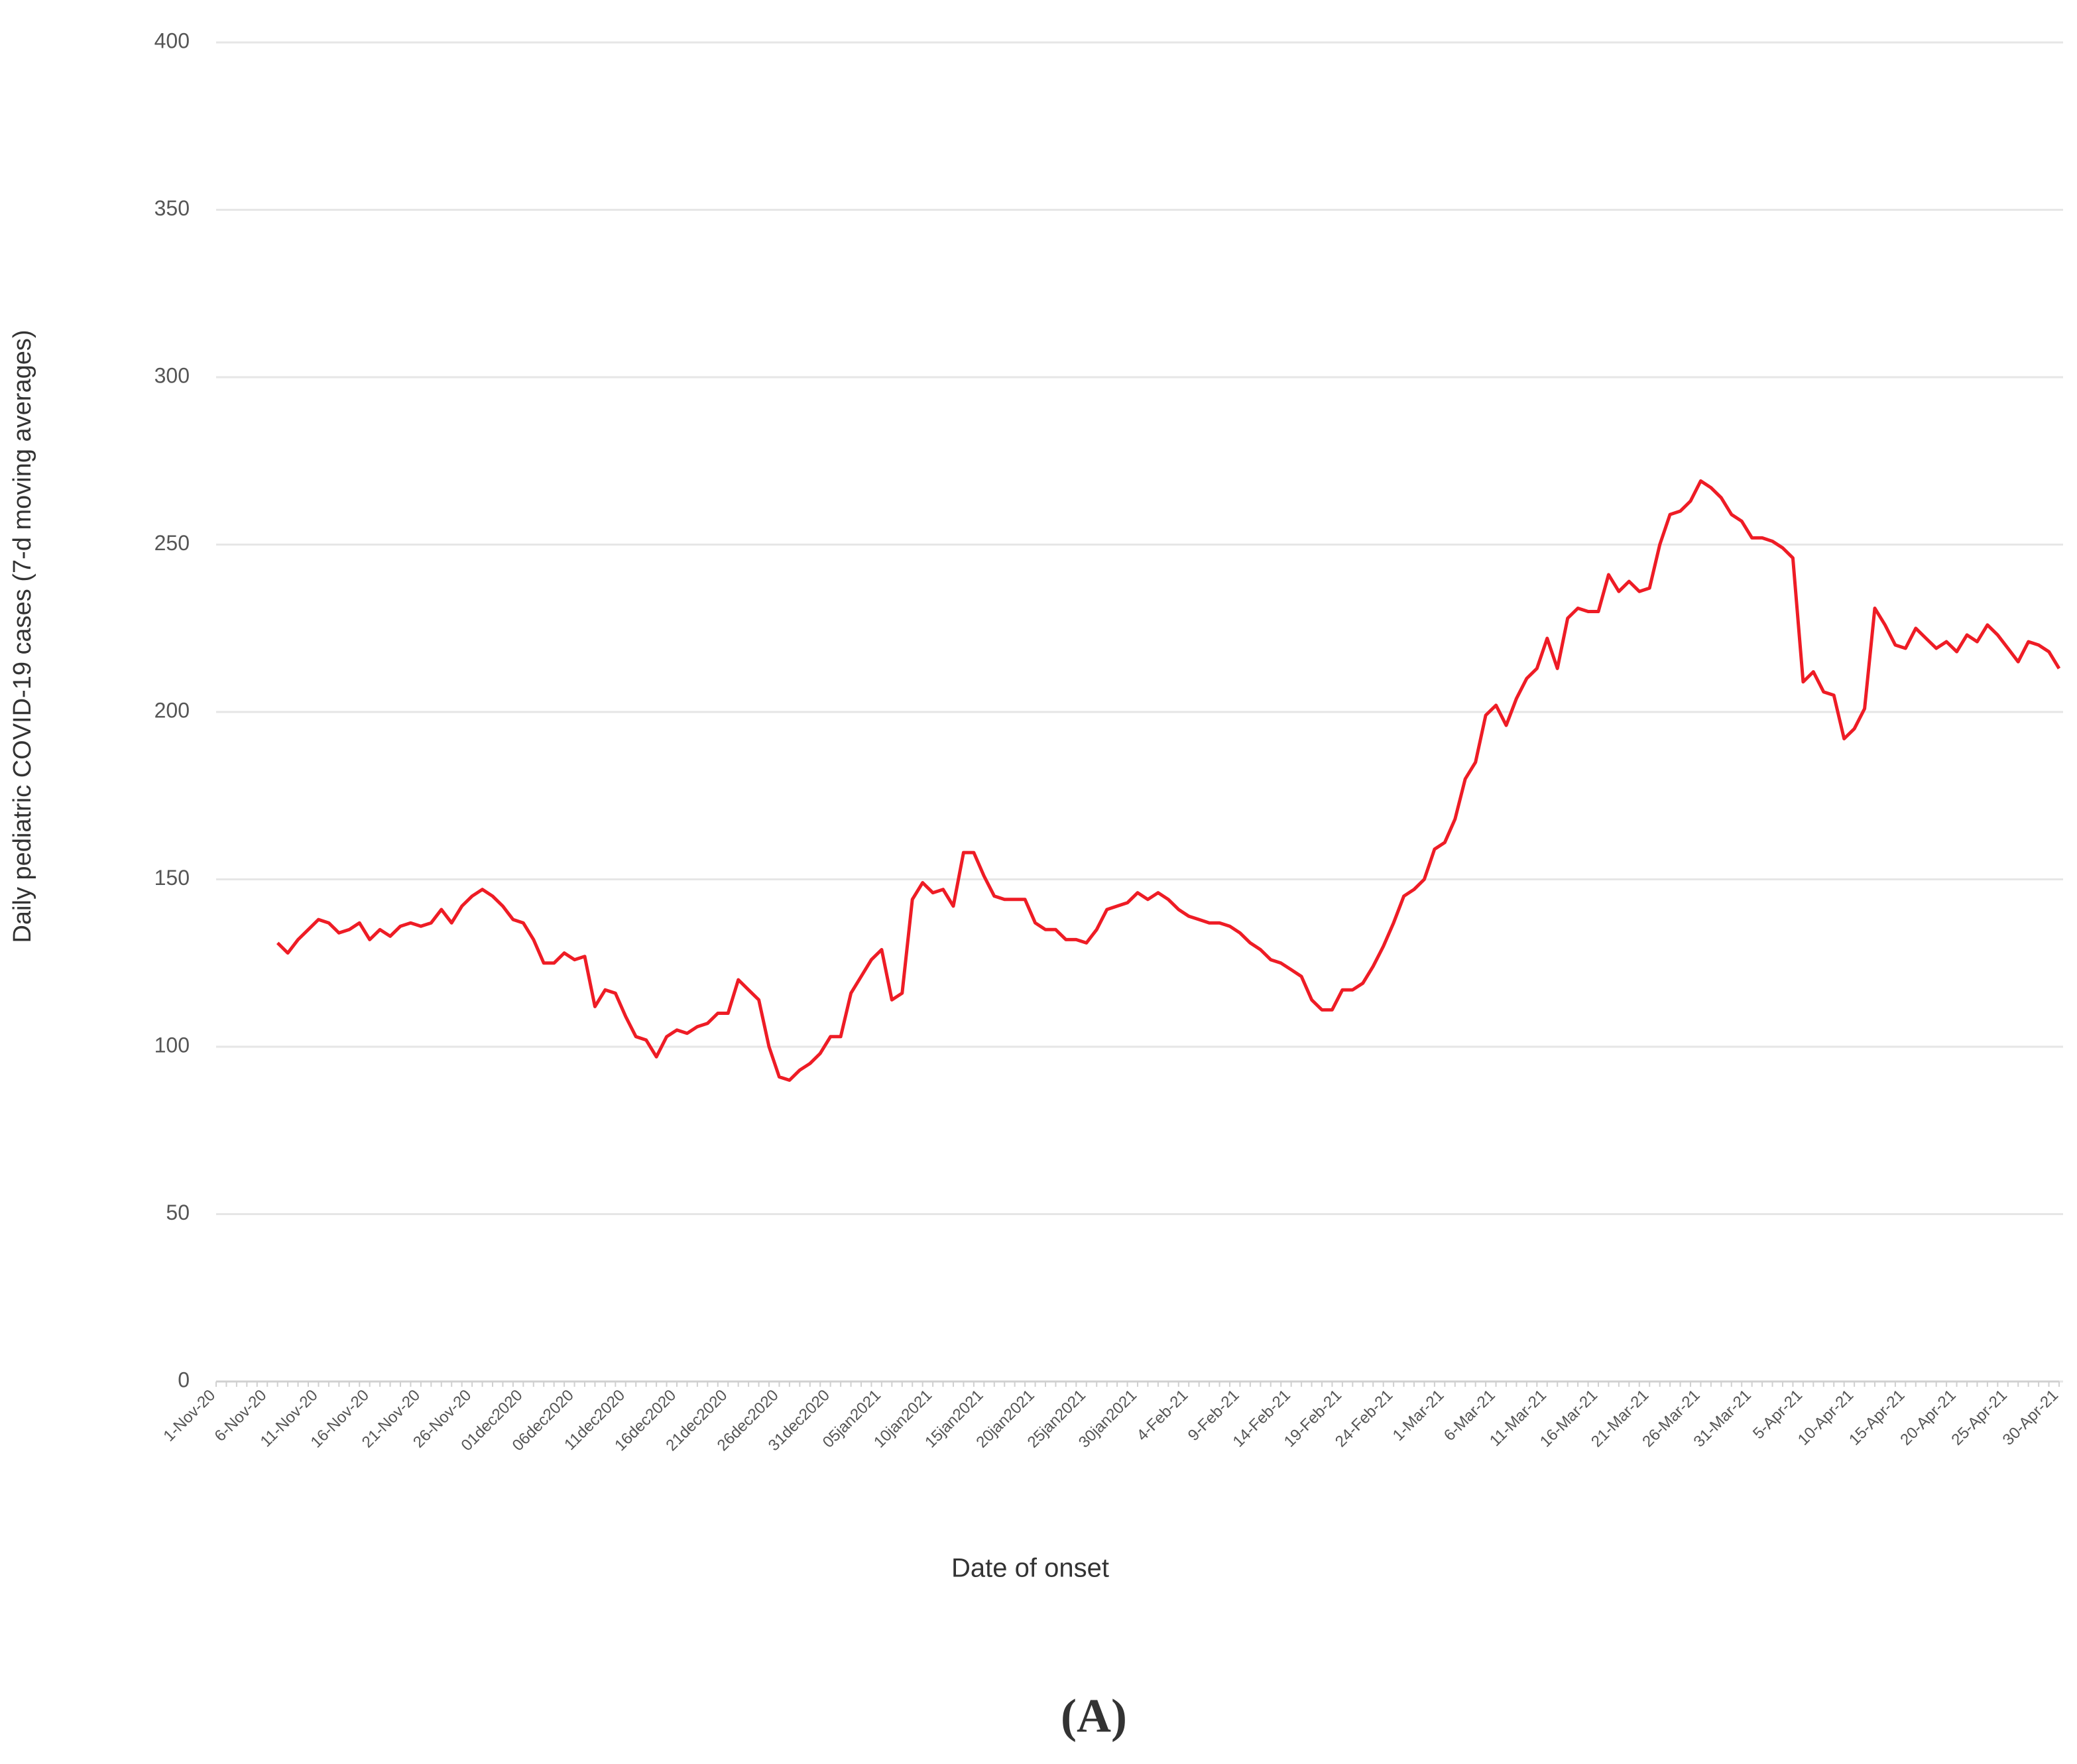  I want to click on y-tick-label: 0, so click(184, 1379).